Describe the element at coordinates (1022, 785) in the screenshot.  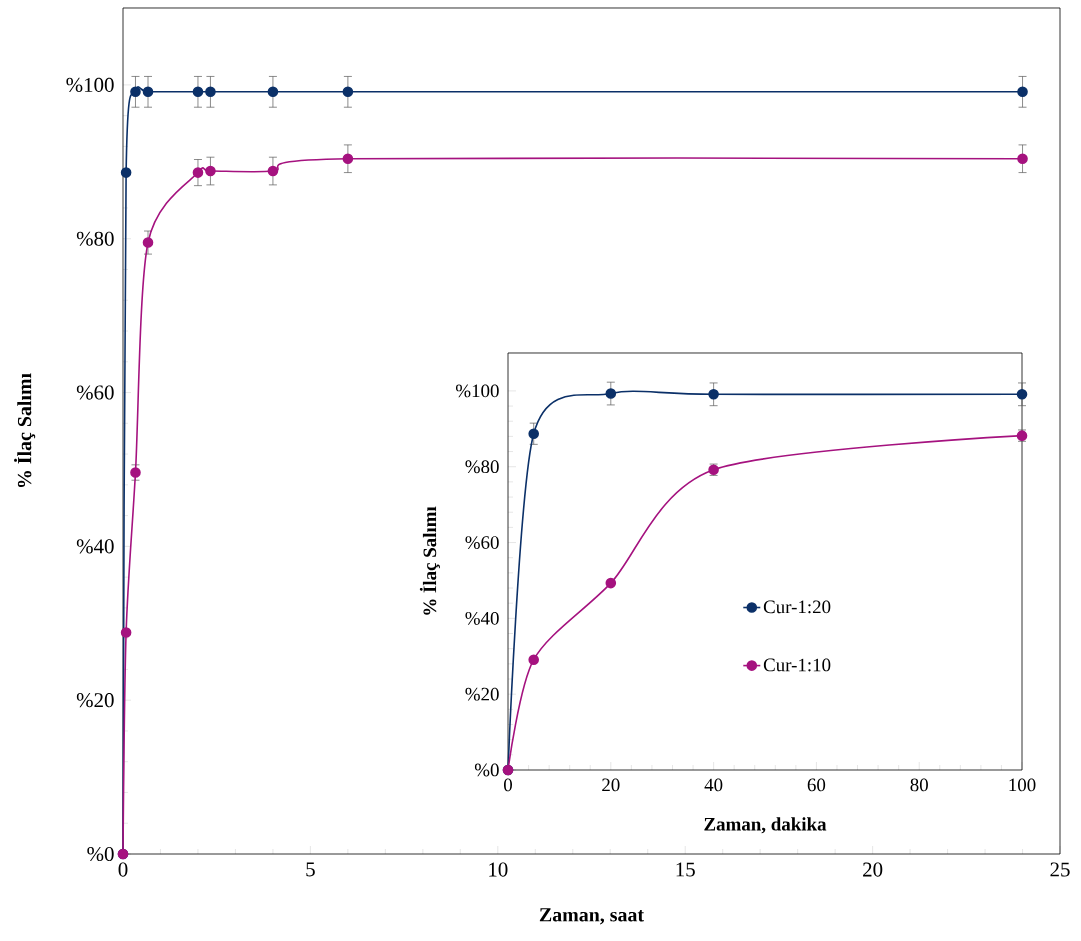
I see `x-tick-label: 100` at that location.